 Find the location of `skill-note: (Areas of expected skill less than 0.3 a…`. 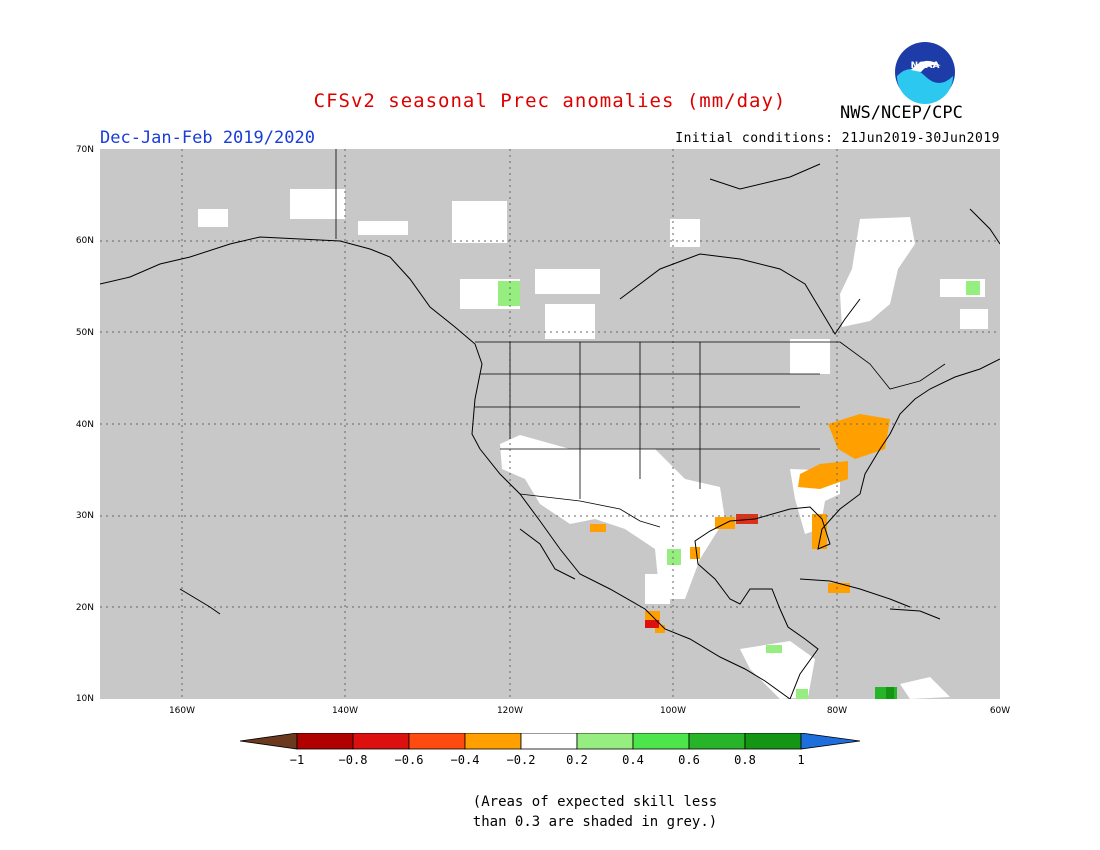

skill-note: (Areas of expected skill less than 0.3 a… is located at coordinates (595, 812).